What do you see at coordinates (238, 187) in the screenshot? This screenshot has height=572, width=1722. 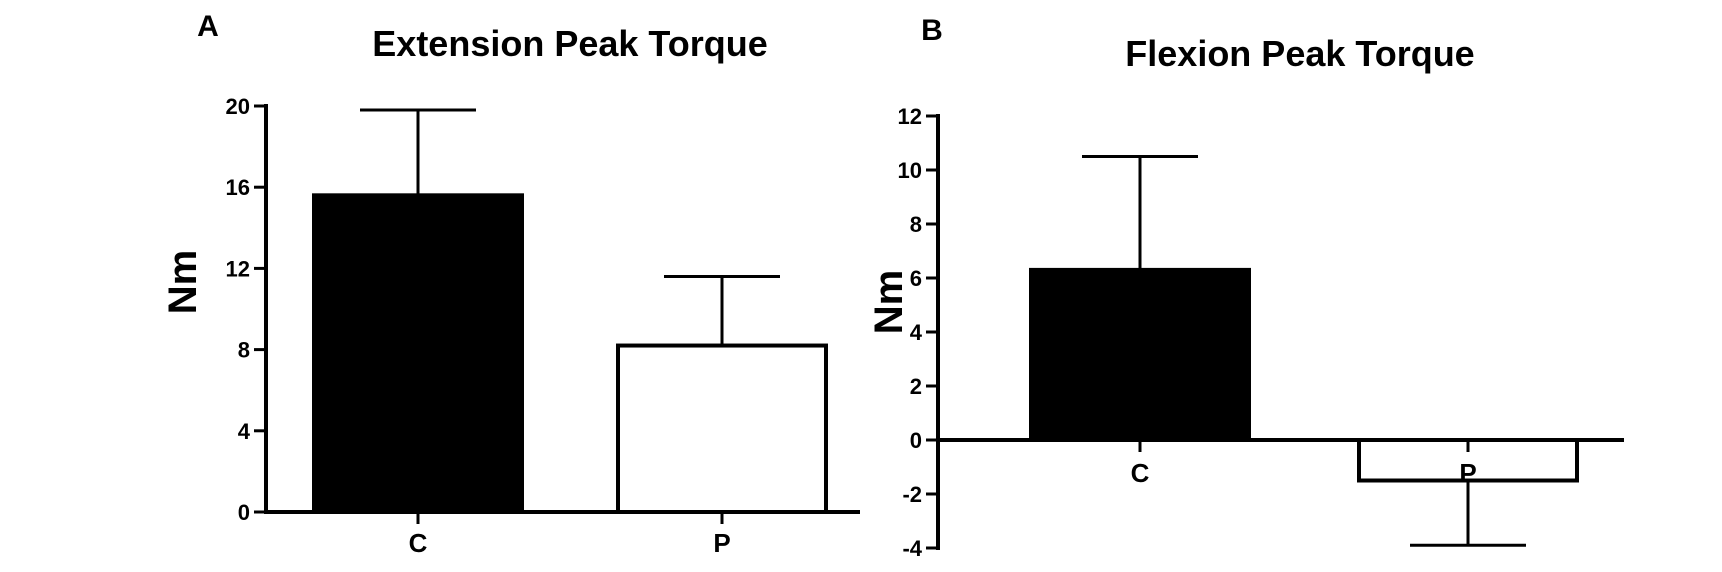 I see `panel-a-y-tick-label: 16` at bounding box center [238, 187].